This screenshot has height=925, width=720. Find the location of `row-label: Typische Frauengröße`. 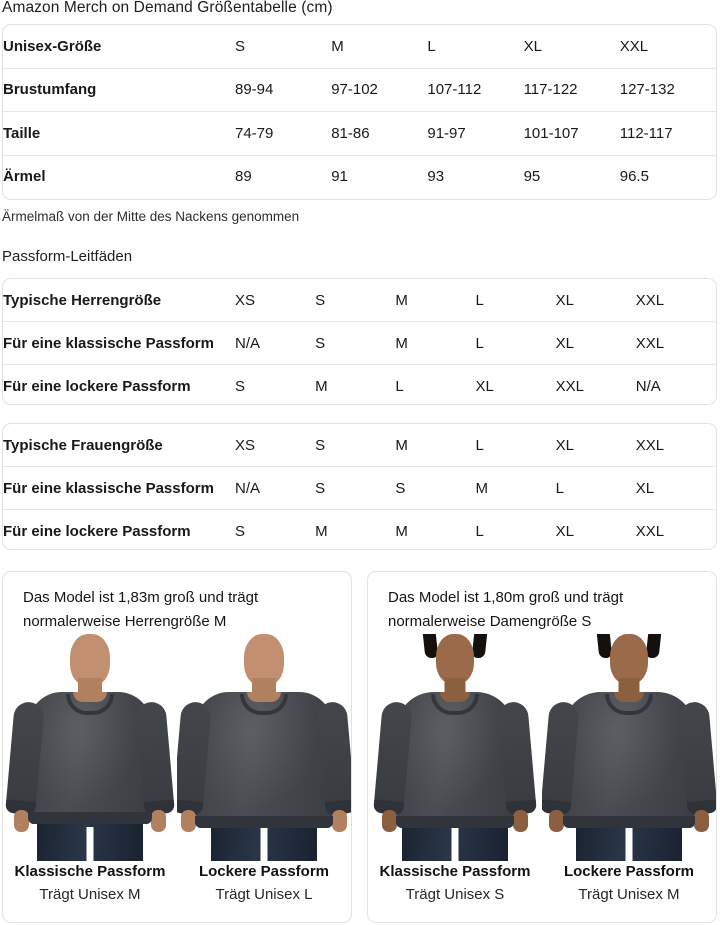

row-label: Typische Frauengröße is located at coordinates (83, 445).